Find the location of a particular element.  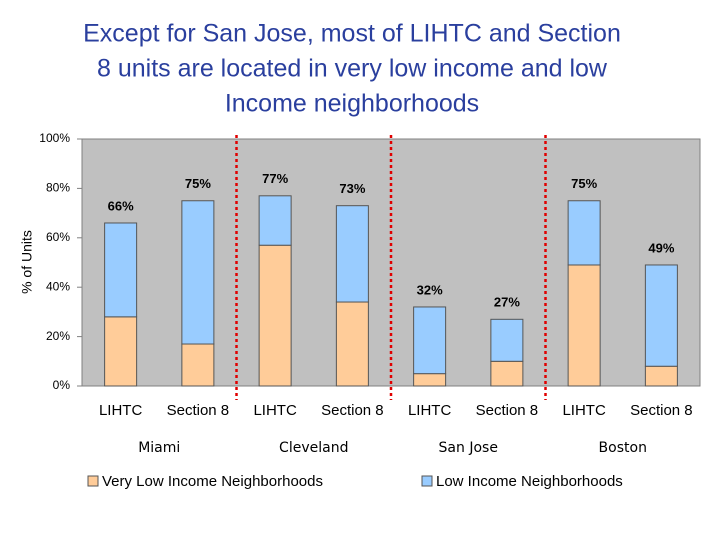

y-tick-label: 0% is located at coordinates (62, 385).